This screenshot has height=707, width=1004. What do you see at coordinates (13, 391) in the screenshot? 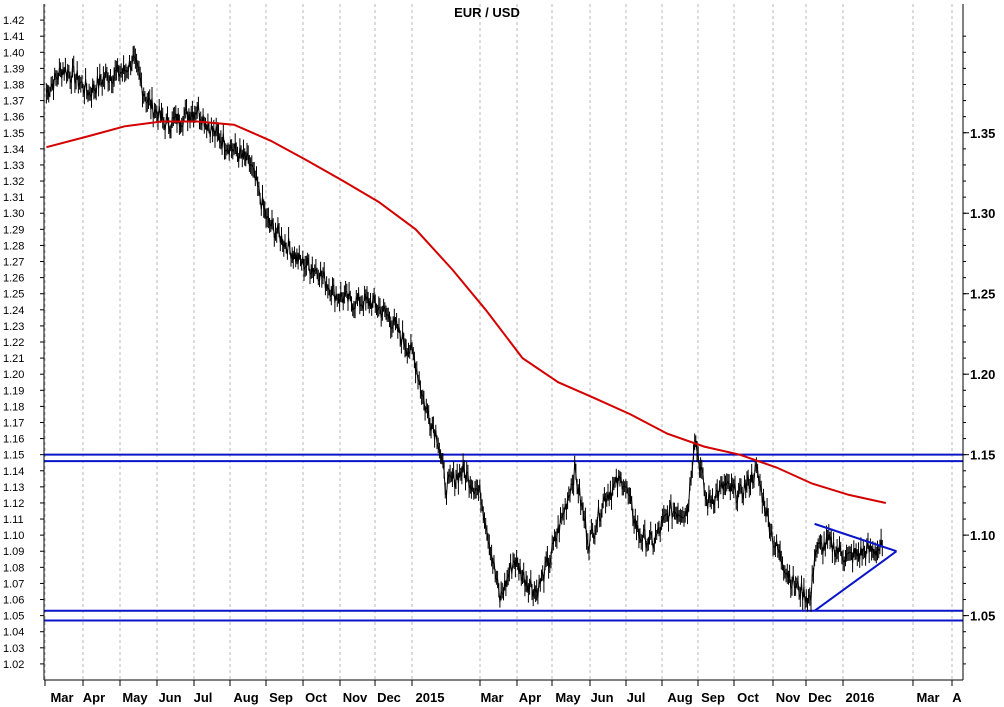
I see `y-tick-label-left: 1.19` at bounding box center [13, 391].